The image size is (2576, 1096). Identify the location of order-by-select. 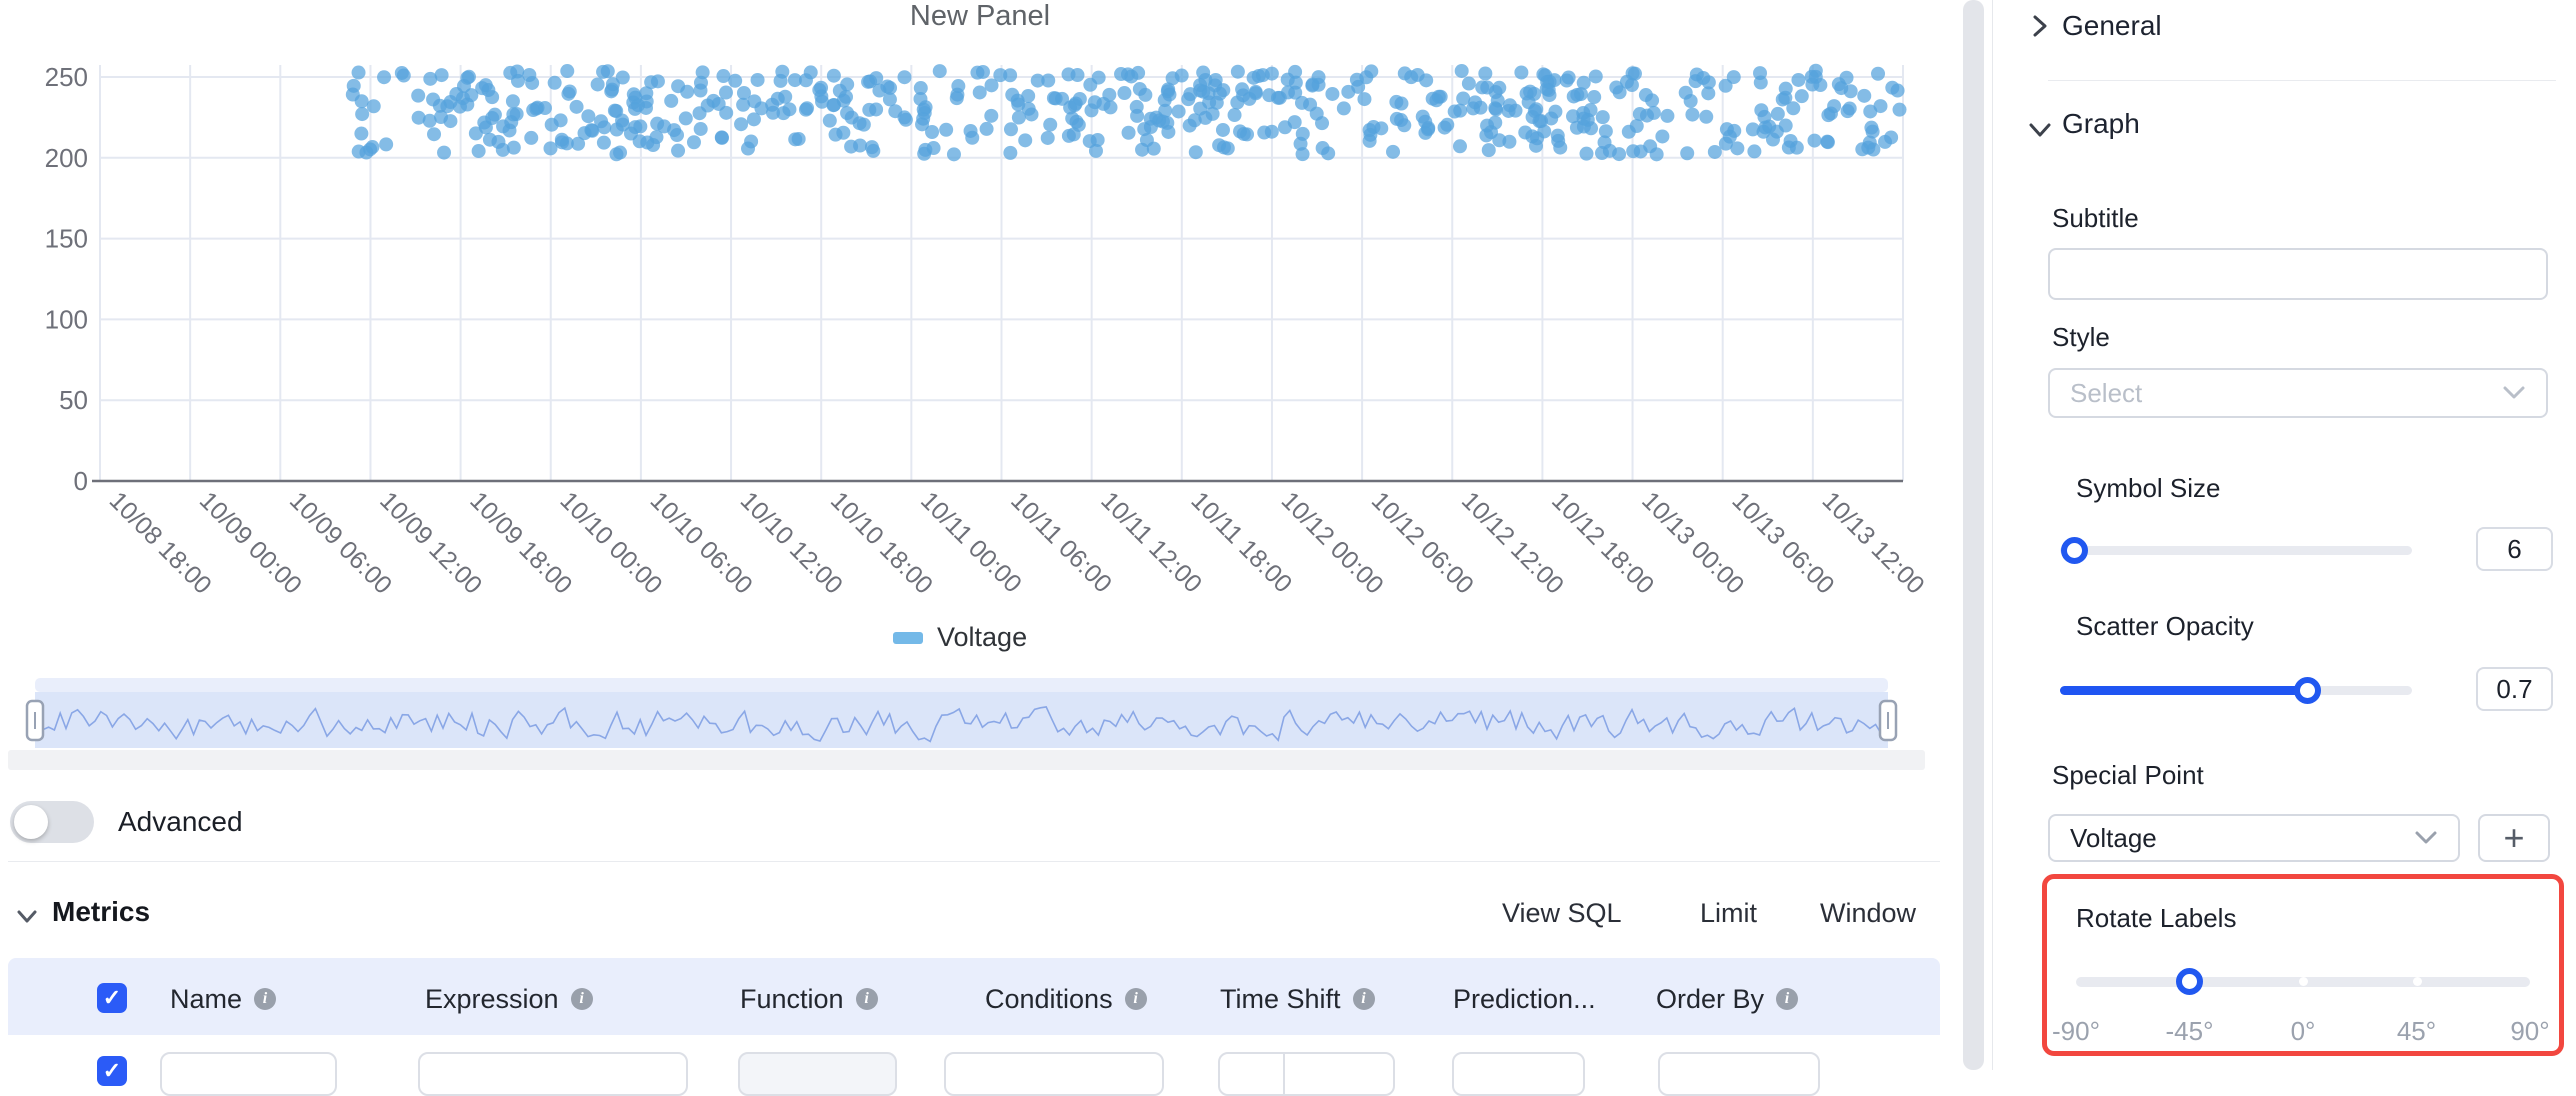
(1739, 1074).